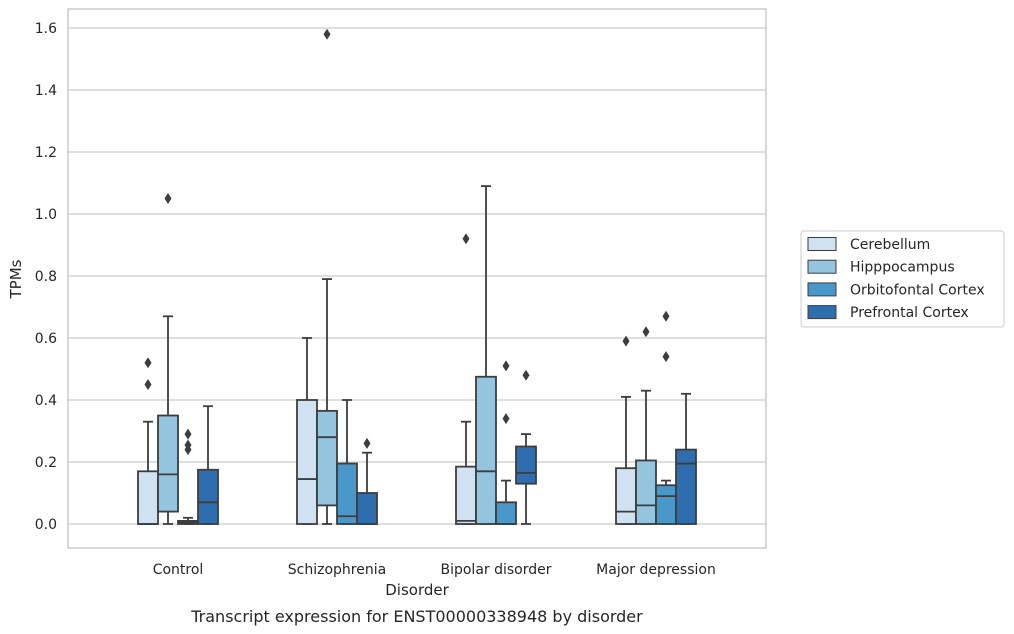 The height and width of the screenshot is (634, 1014). What do you see at coordinates (890, 245) in the screenshot?
I see `legend-label: Cerebellum` at bounding box center [890, 245].